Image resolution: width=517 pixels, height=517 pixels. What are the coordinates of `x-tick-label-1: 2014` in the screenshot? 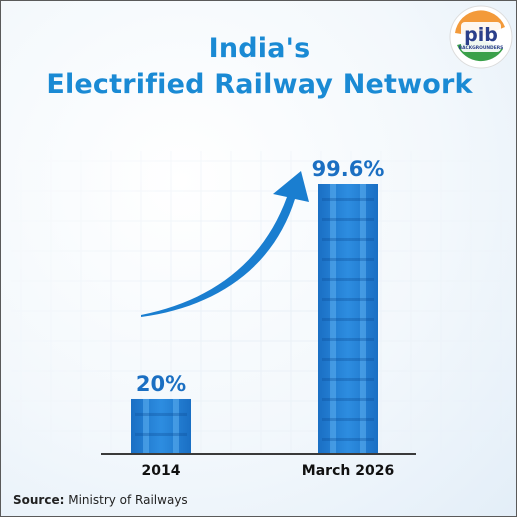 It's located at (161, 471).